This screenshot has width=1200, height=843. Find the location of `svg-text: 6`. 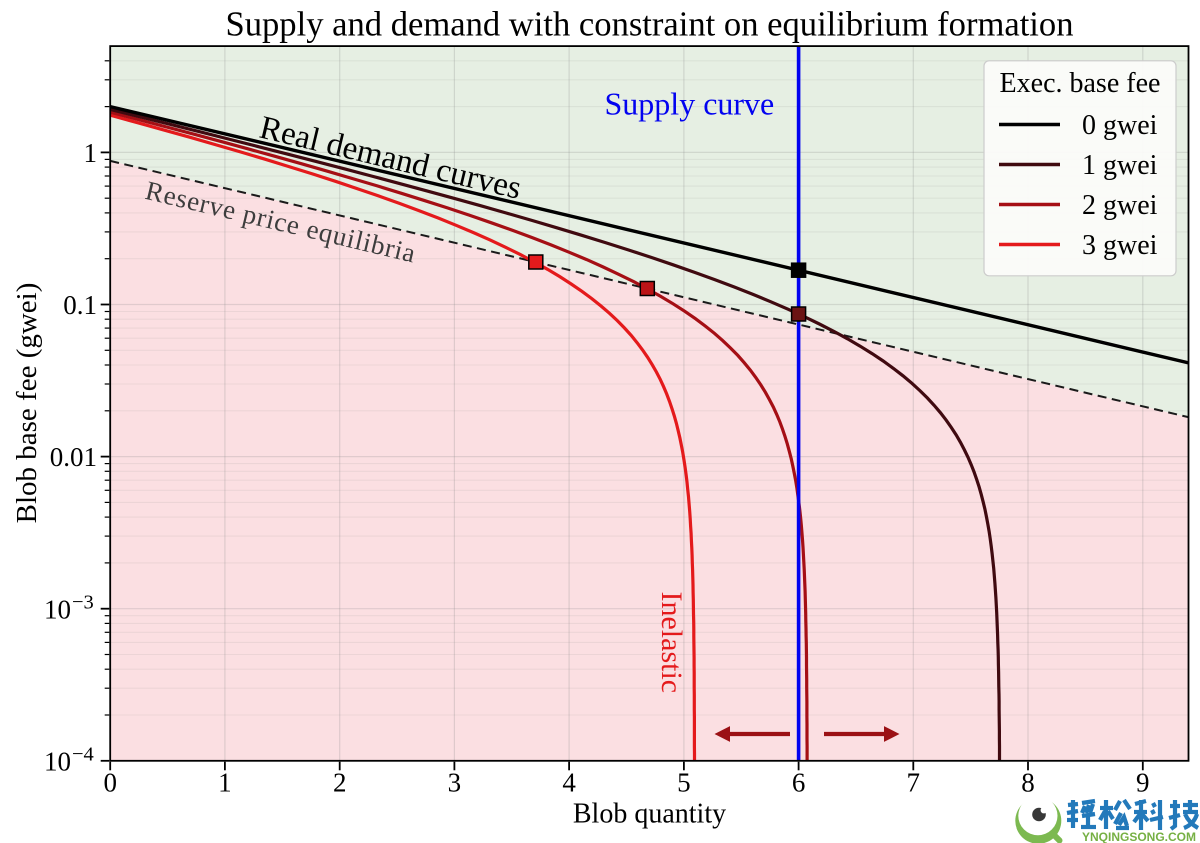

svg-text: 6 is located at coordinates (799, 783).